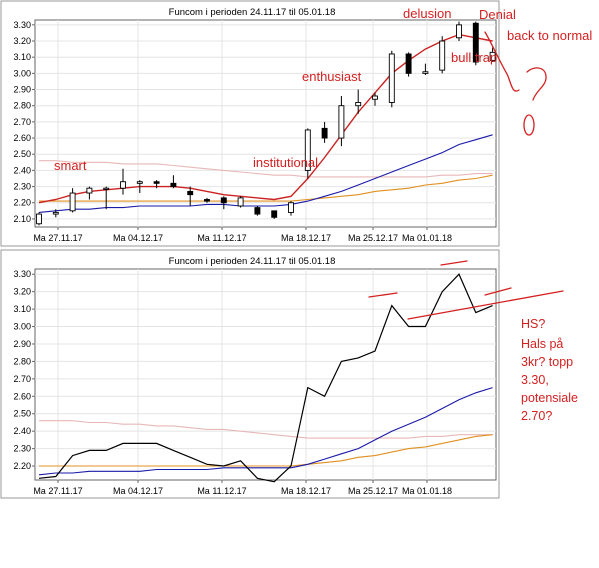 The image size is (599, 568). Describe the element at coordinates (22, 449) in the screenshot. I see `y-tick-label: 2.30` at that location.